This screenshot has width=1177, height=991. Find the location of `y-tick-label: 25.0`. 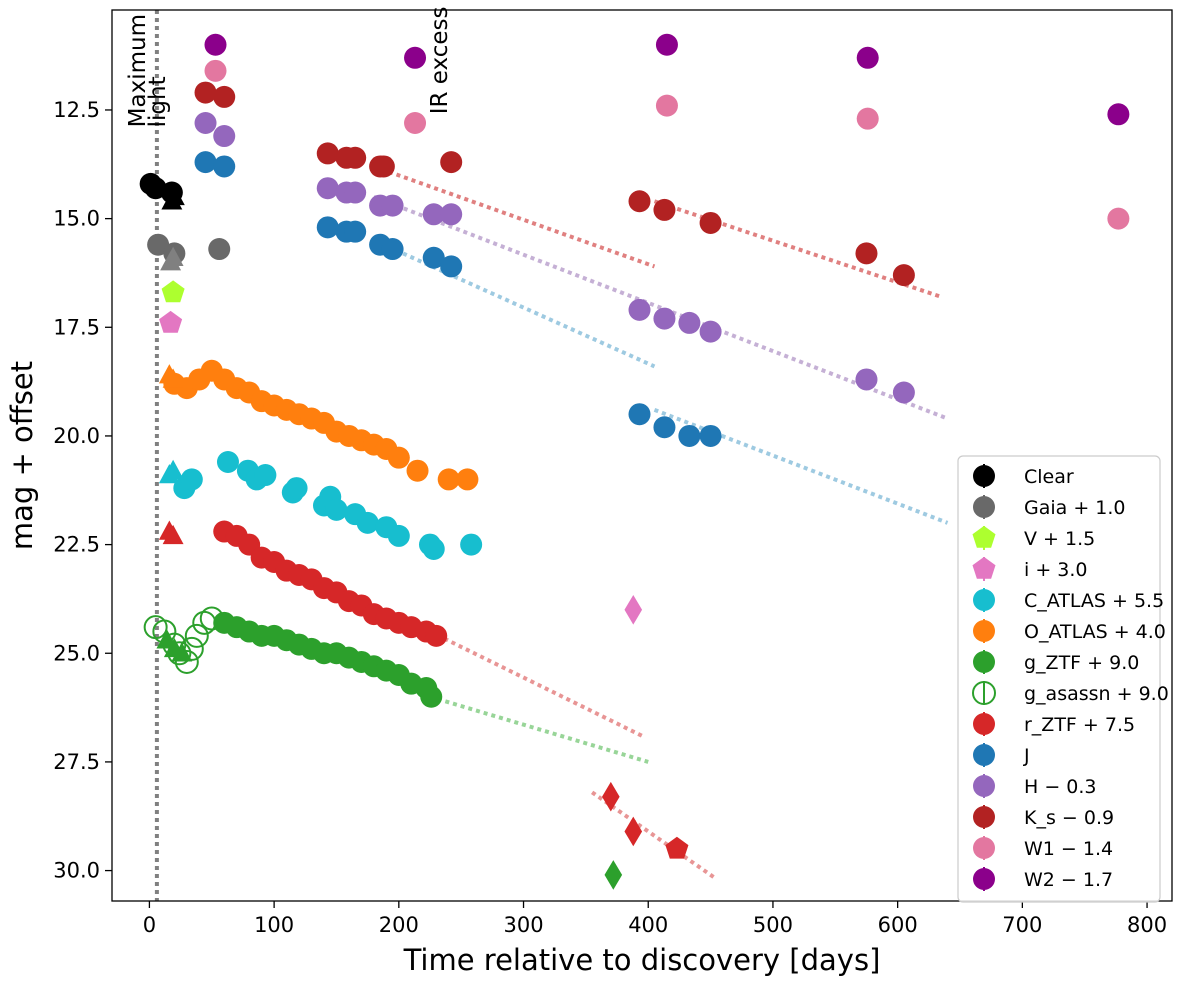

y-tick-label: 25.0 is located at coordinates (76, 653).